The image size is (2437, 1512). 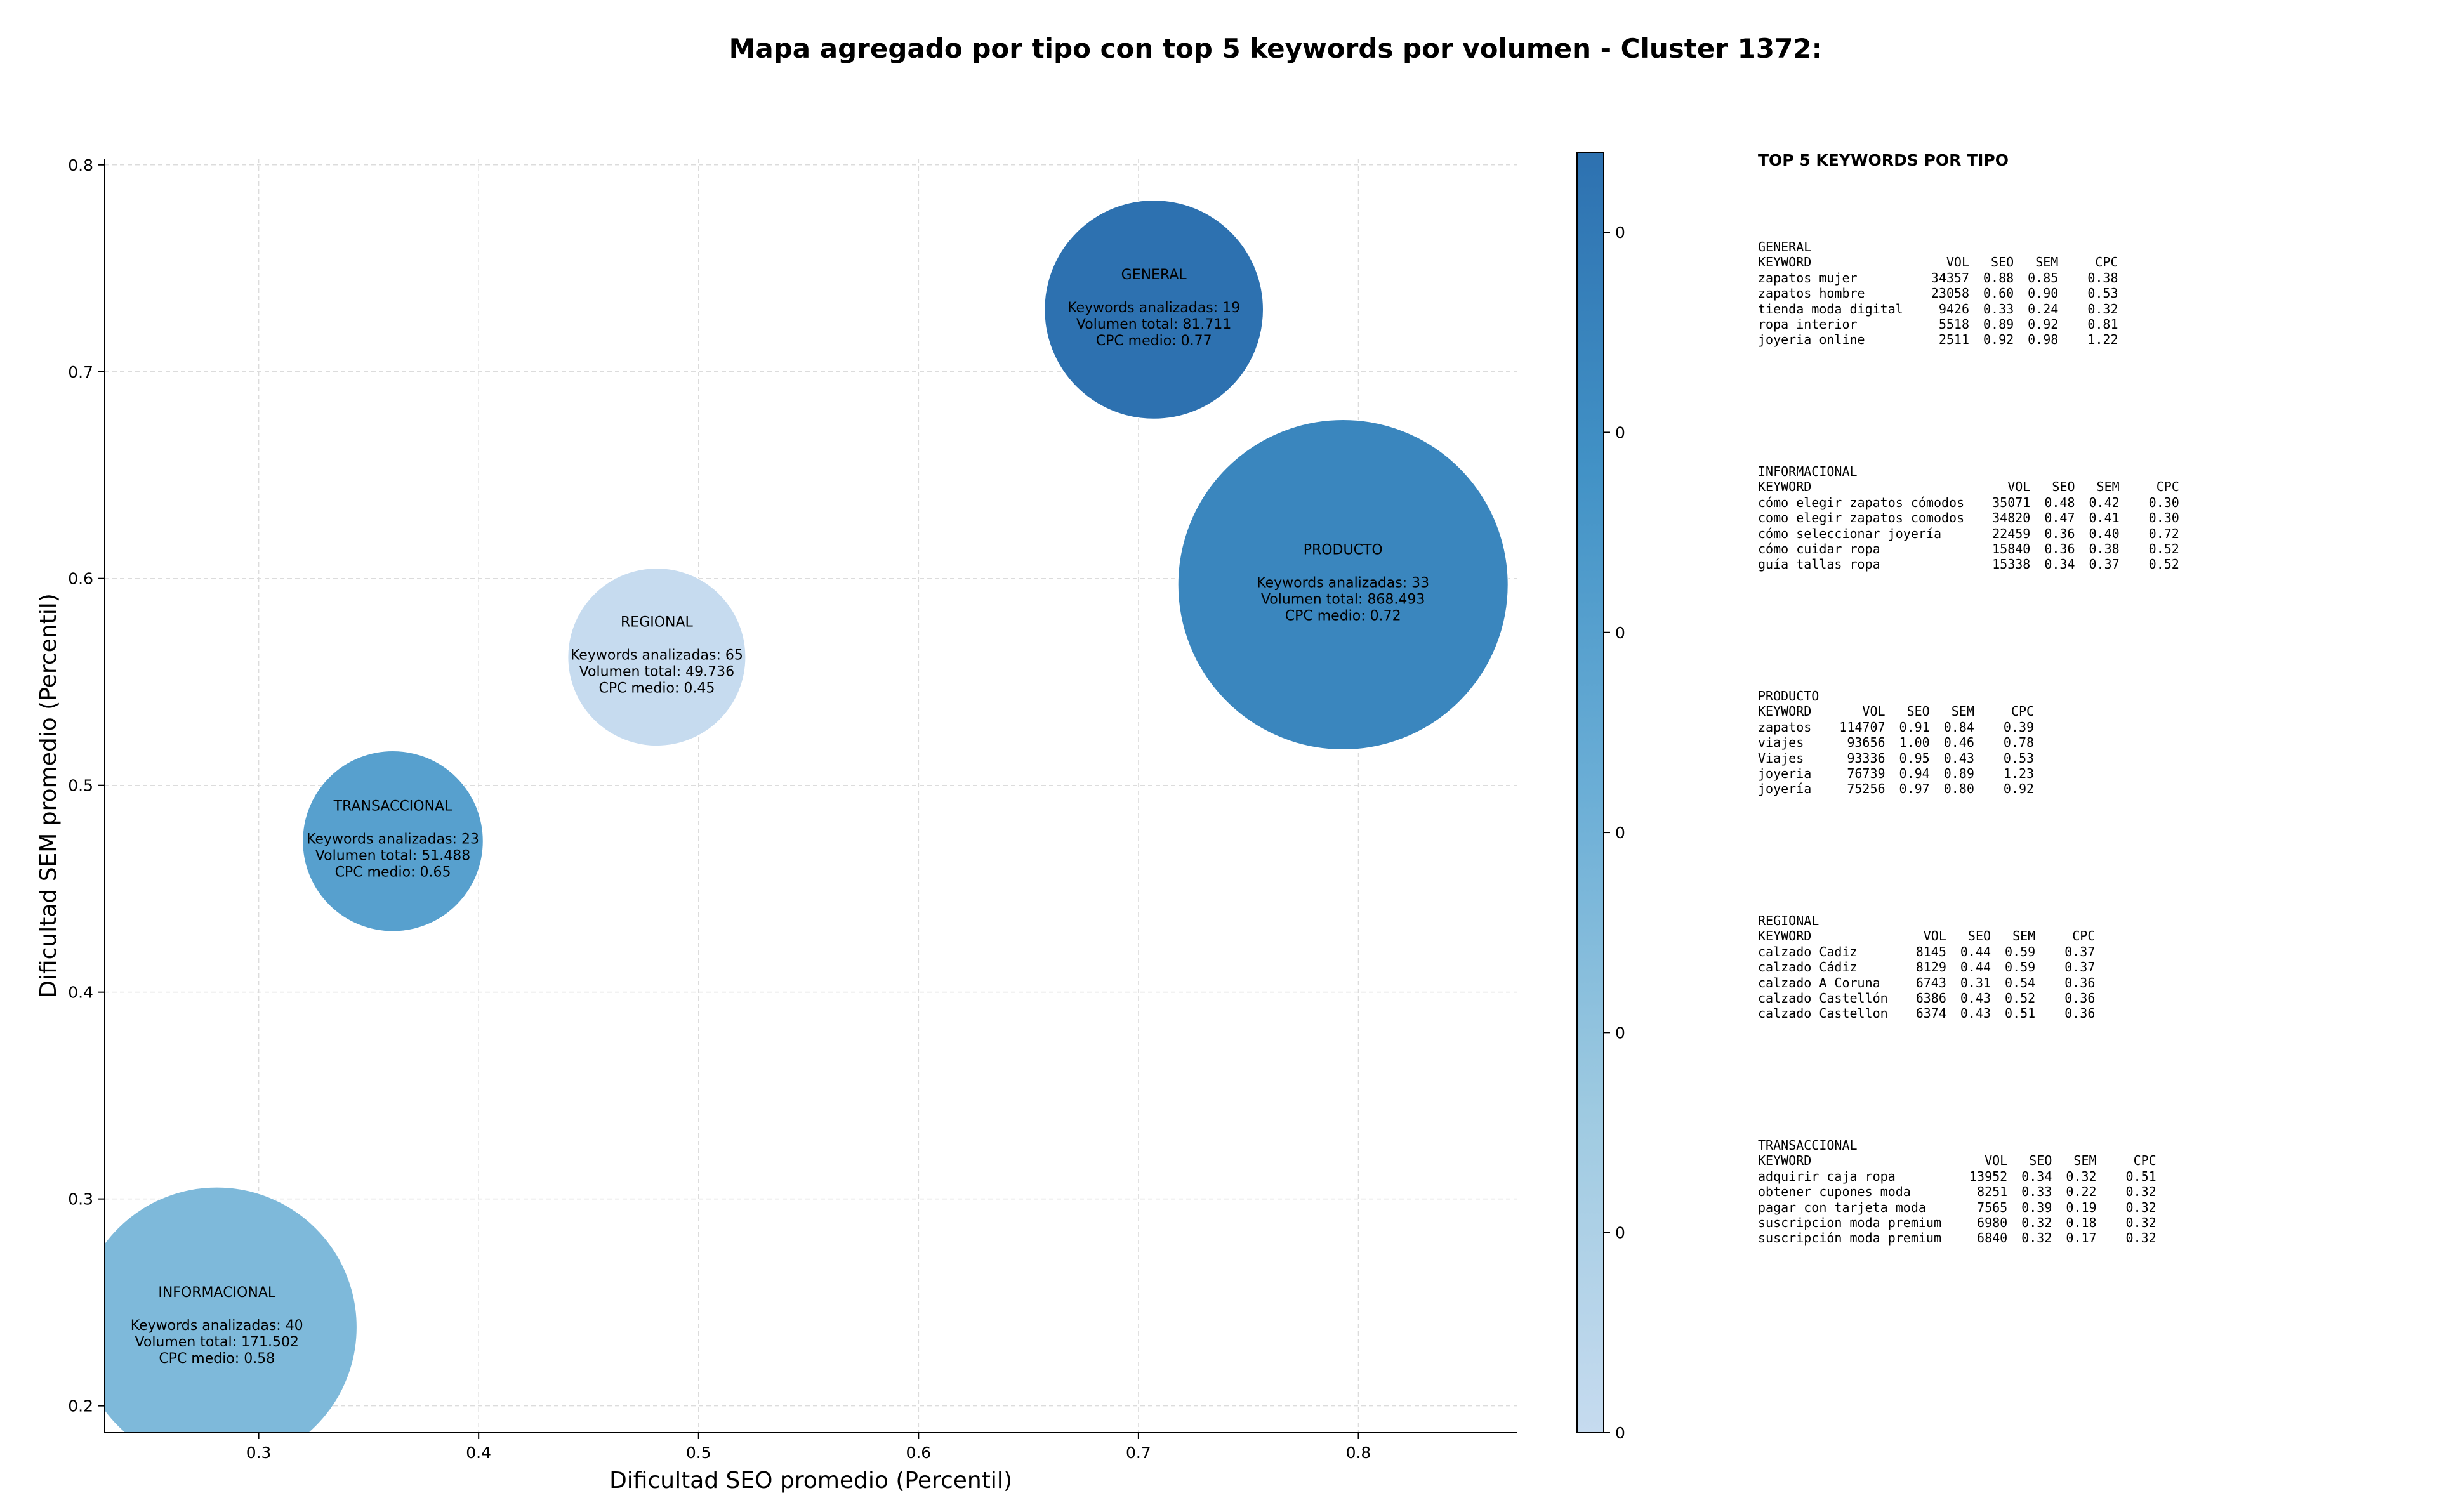 I want to click on table-cell: 0.24, so click(x=2043, y=309).